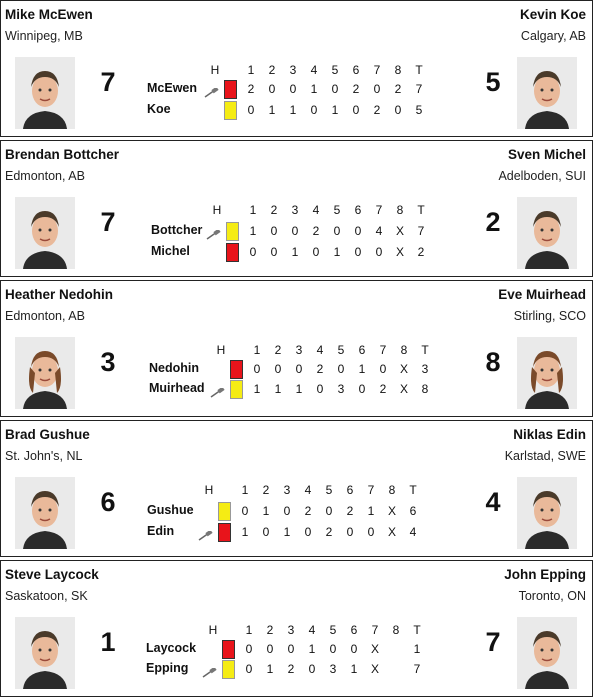 The image size is (595, 700). Describe the element at coordinates (542, 176) in the screenshot. I see `right-player-city: Adelboden, SUI` at that location.